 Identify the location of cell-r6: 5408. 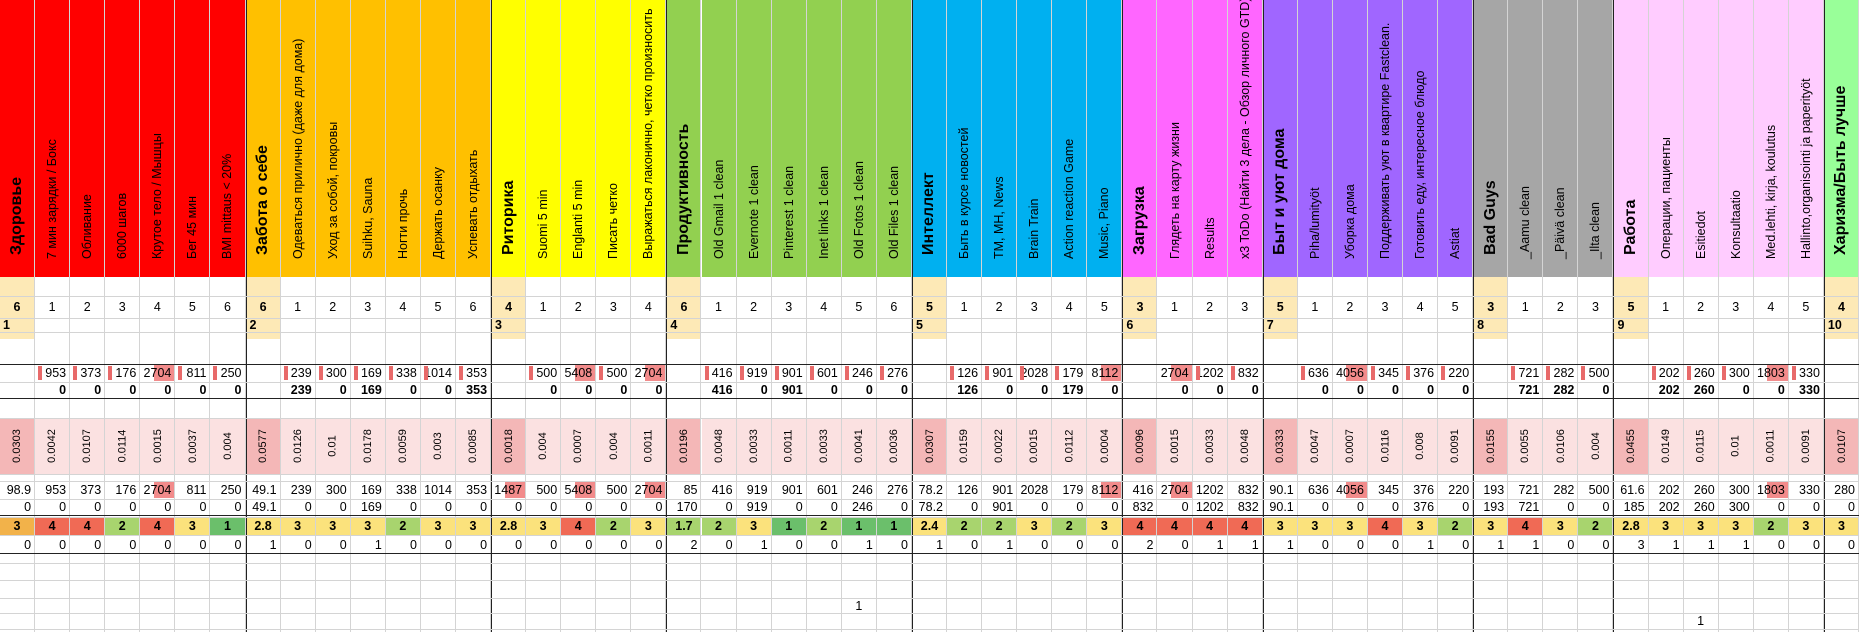
(578, 490).